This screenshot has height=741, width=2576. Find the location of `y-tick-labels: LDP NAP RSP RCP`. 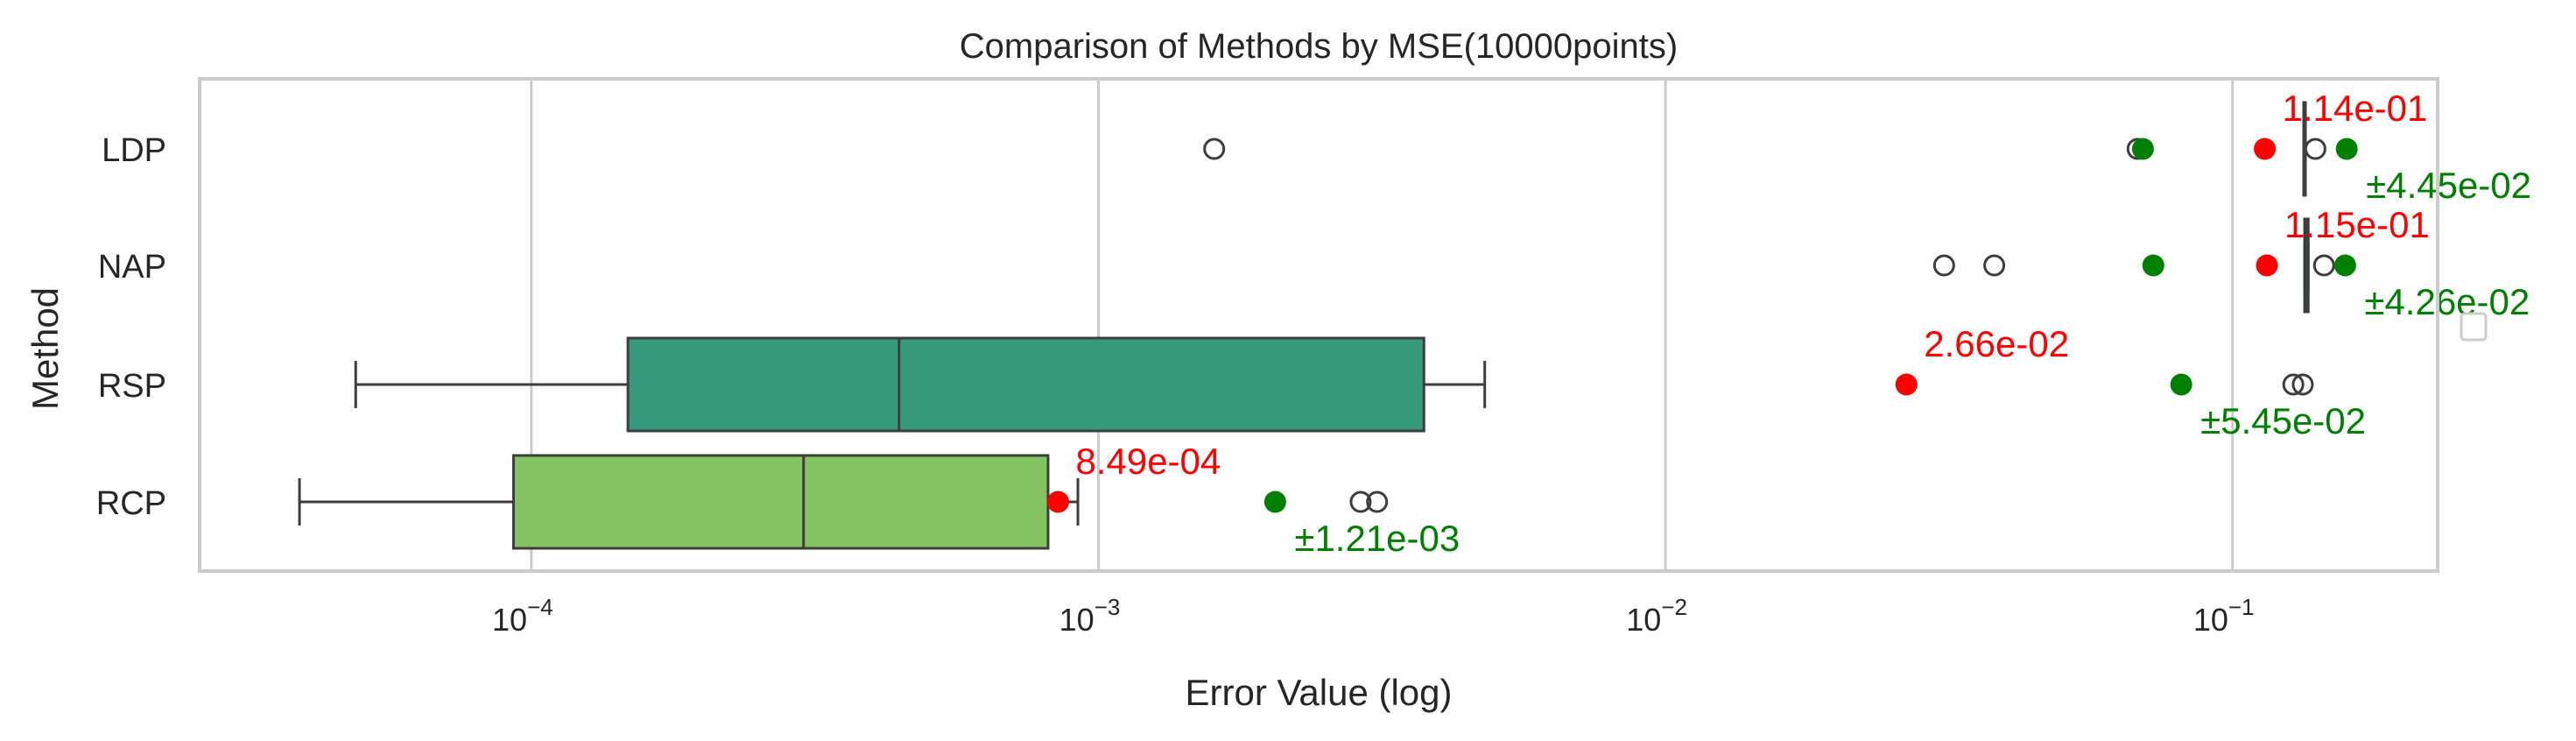

y-tick-labels: LDP NAP RSP RCP is located at coordinates (131, 327).